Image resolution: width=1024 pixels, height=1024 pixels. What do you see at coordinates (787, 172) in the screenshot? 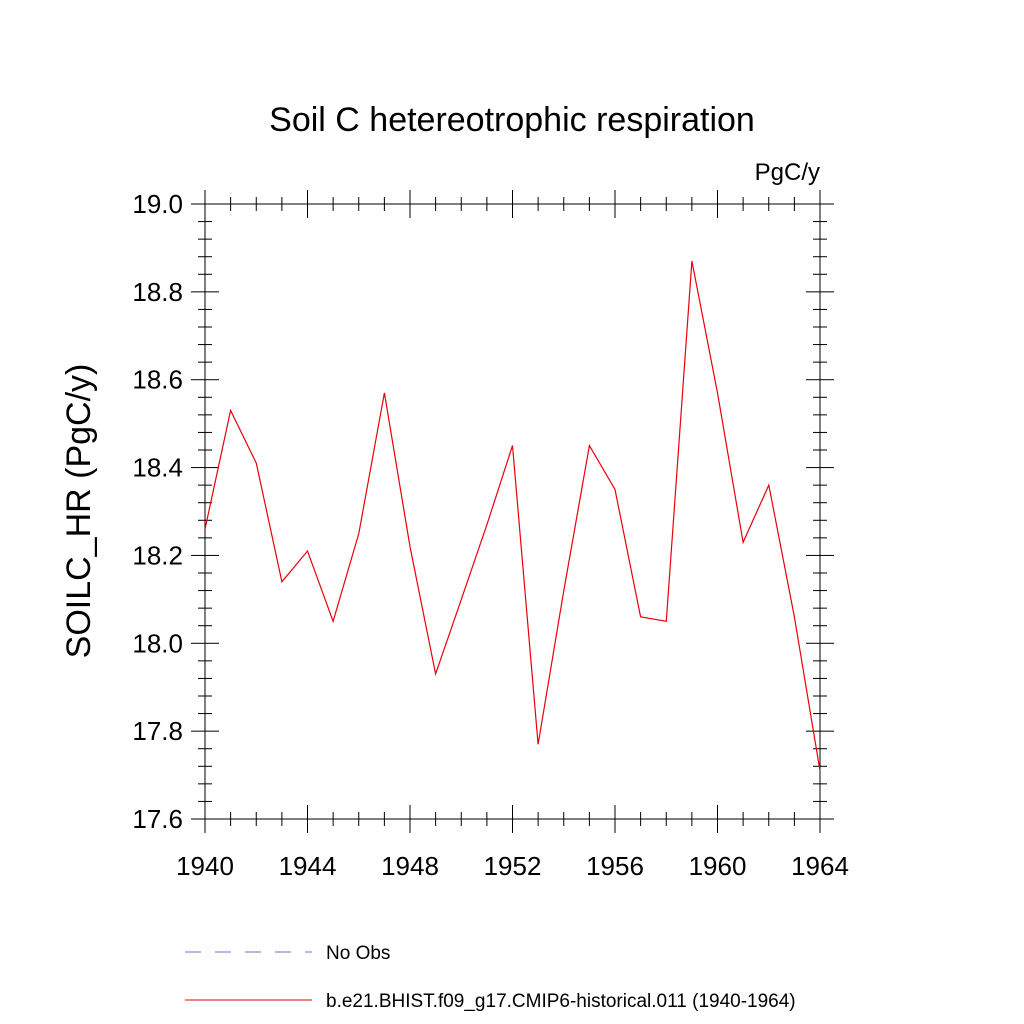
I see `units-label: PgC/y` at bounding box center [787, 172].